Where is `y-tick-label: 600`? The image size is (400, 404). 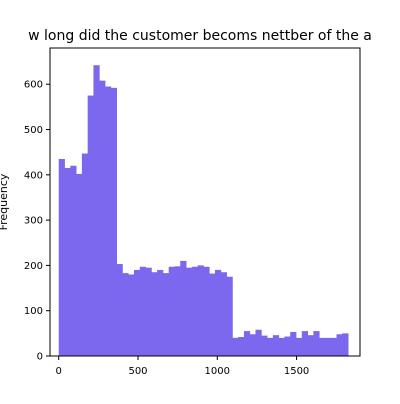 y-tick-label: 600 is located at coordinates (33, 85).